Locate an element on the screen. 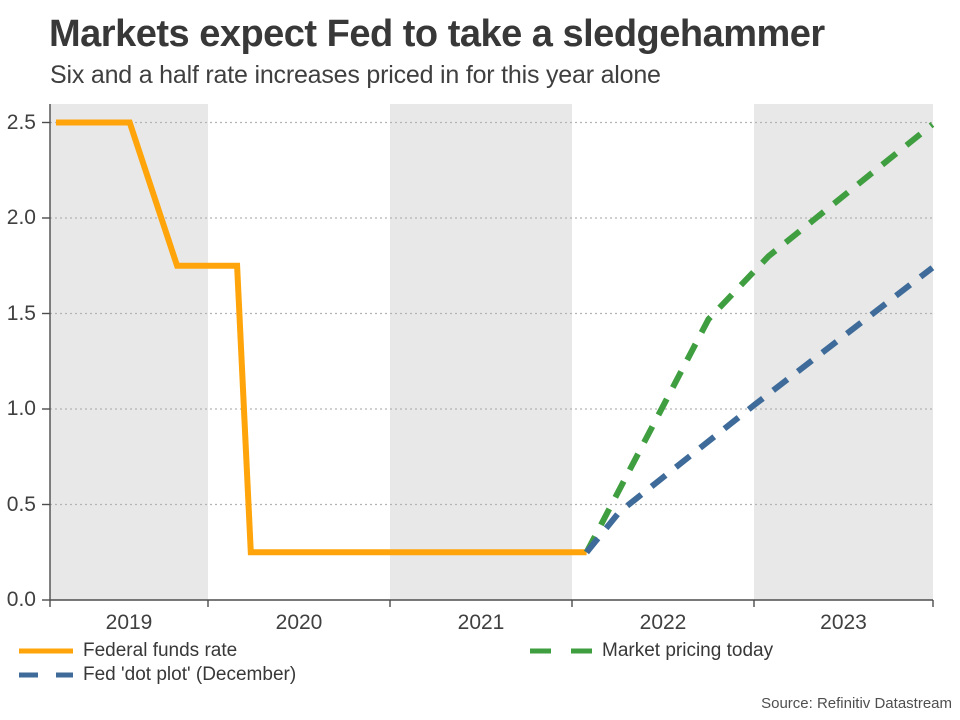 This screenshot has height=720, width=960. y-tick-label: 1.0 is located at coordinates (21, 408).